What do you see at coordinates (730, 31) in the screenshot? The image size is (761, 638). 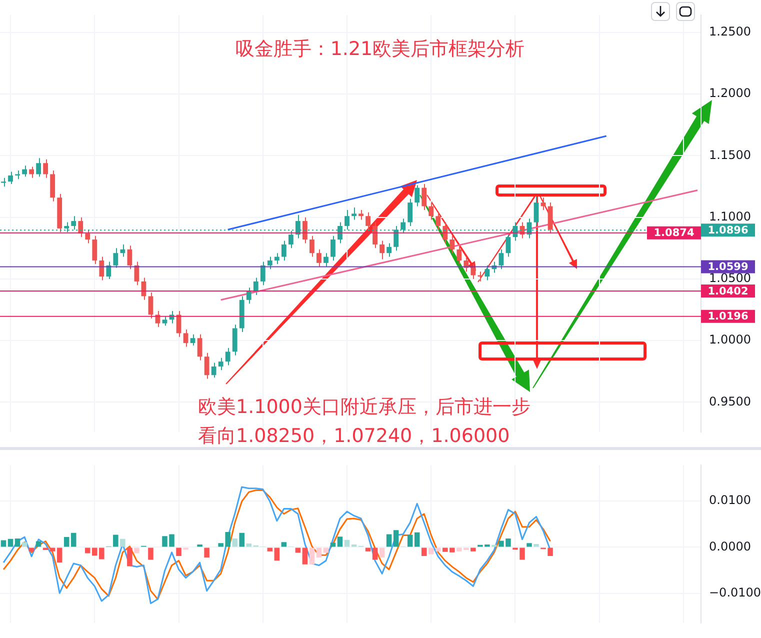 I see `y-tick-label: 1.2500` at bounding box center [730, 31].